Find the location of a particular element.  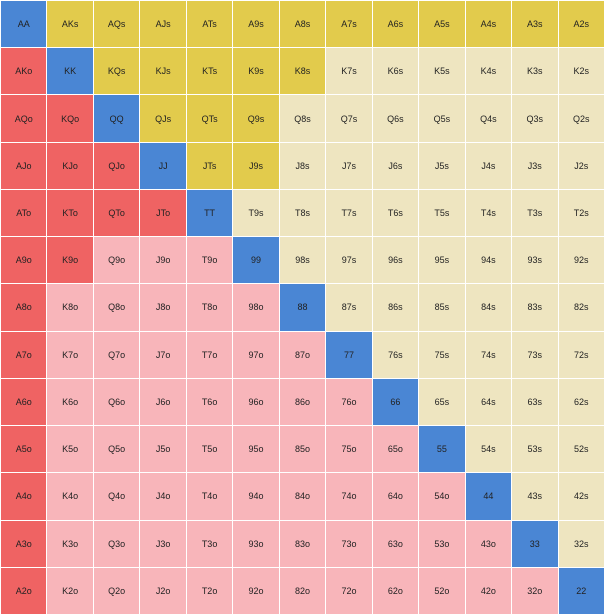

hand-cell: K4o is located at coordinates (70, 496).